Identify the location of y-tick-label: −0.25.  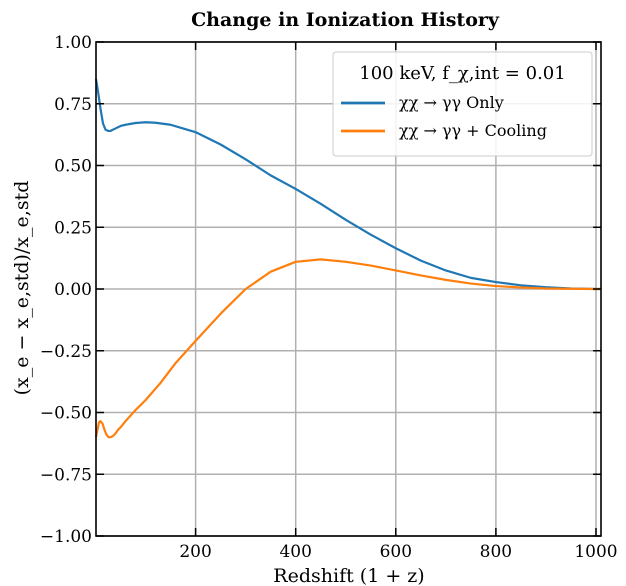
(66, 352).